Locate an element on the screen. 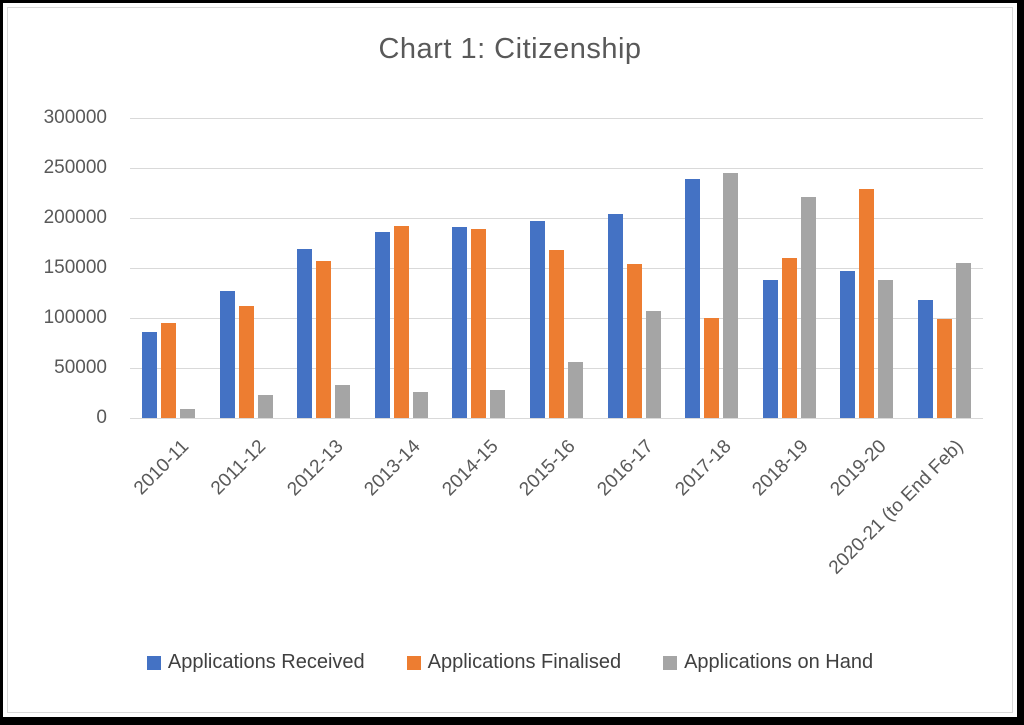 This screenshot has height=725, width=1024. x-axis-tick-label: 2013-14 is located at coordinates (392, 468).